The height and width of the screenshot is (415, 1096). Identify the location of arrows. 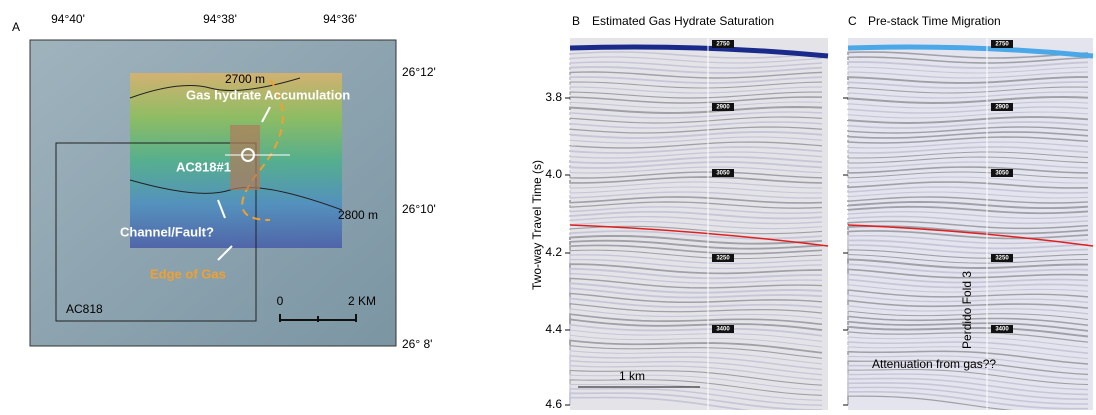
(244, 183).